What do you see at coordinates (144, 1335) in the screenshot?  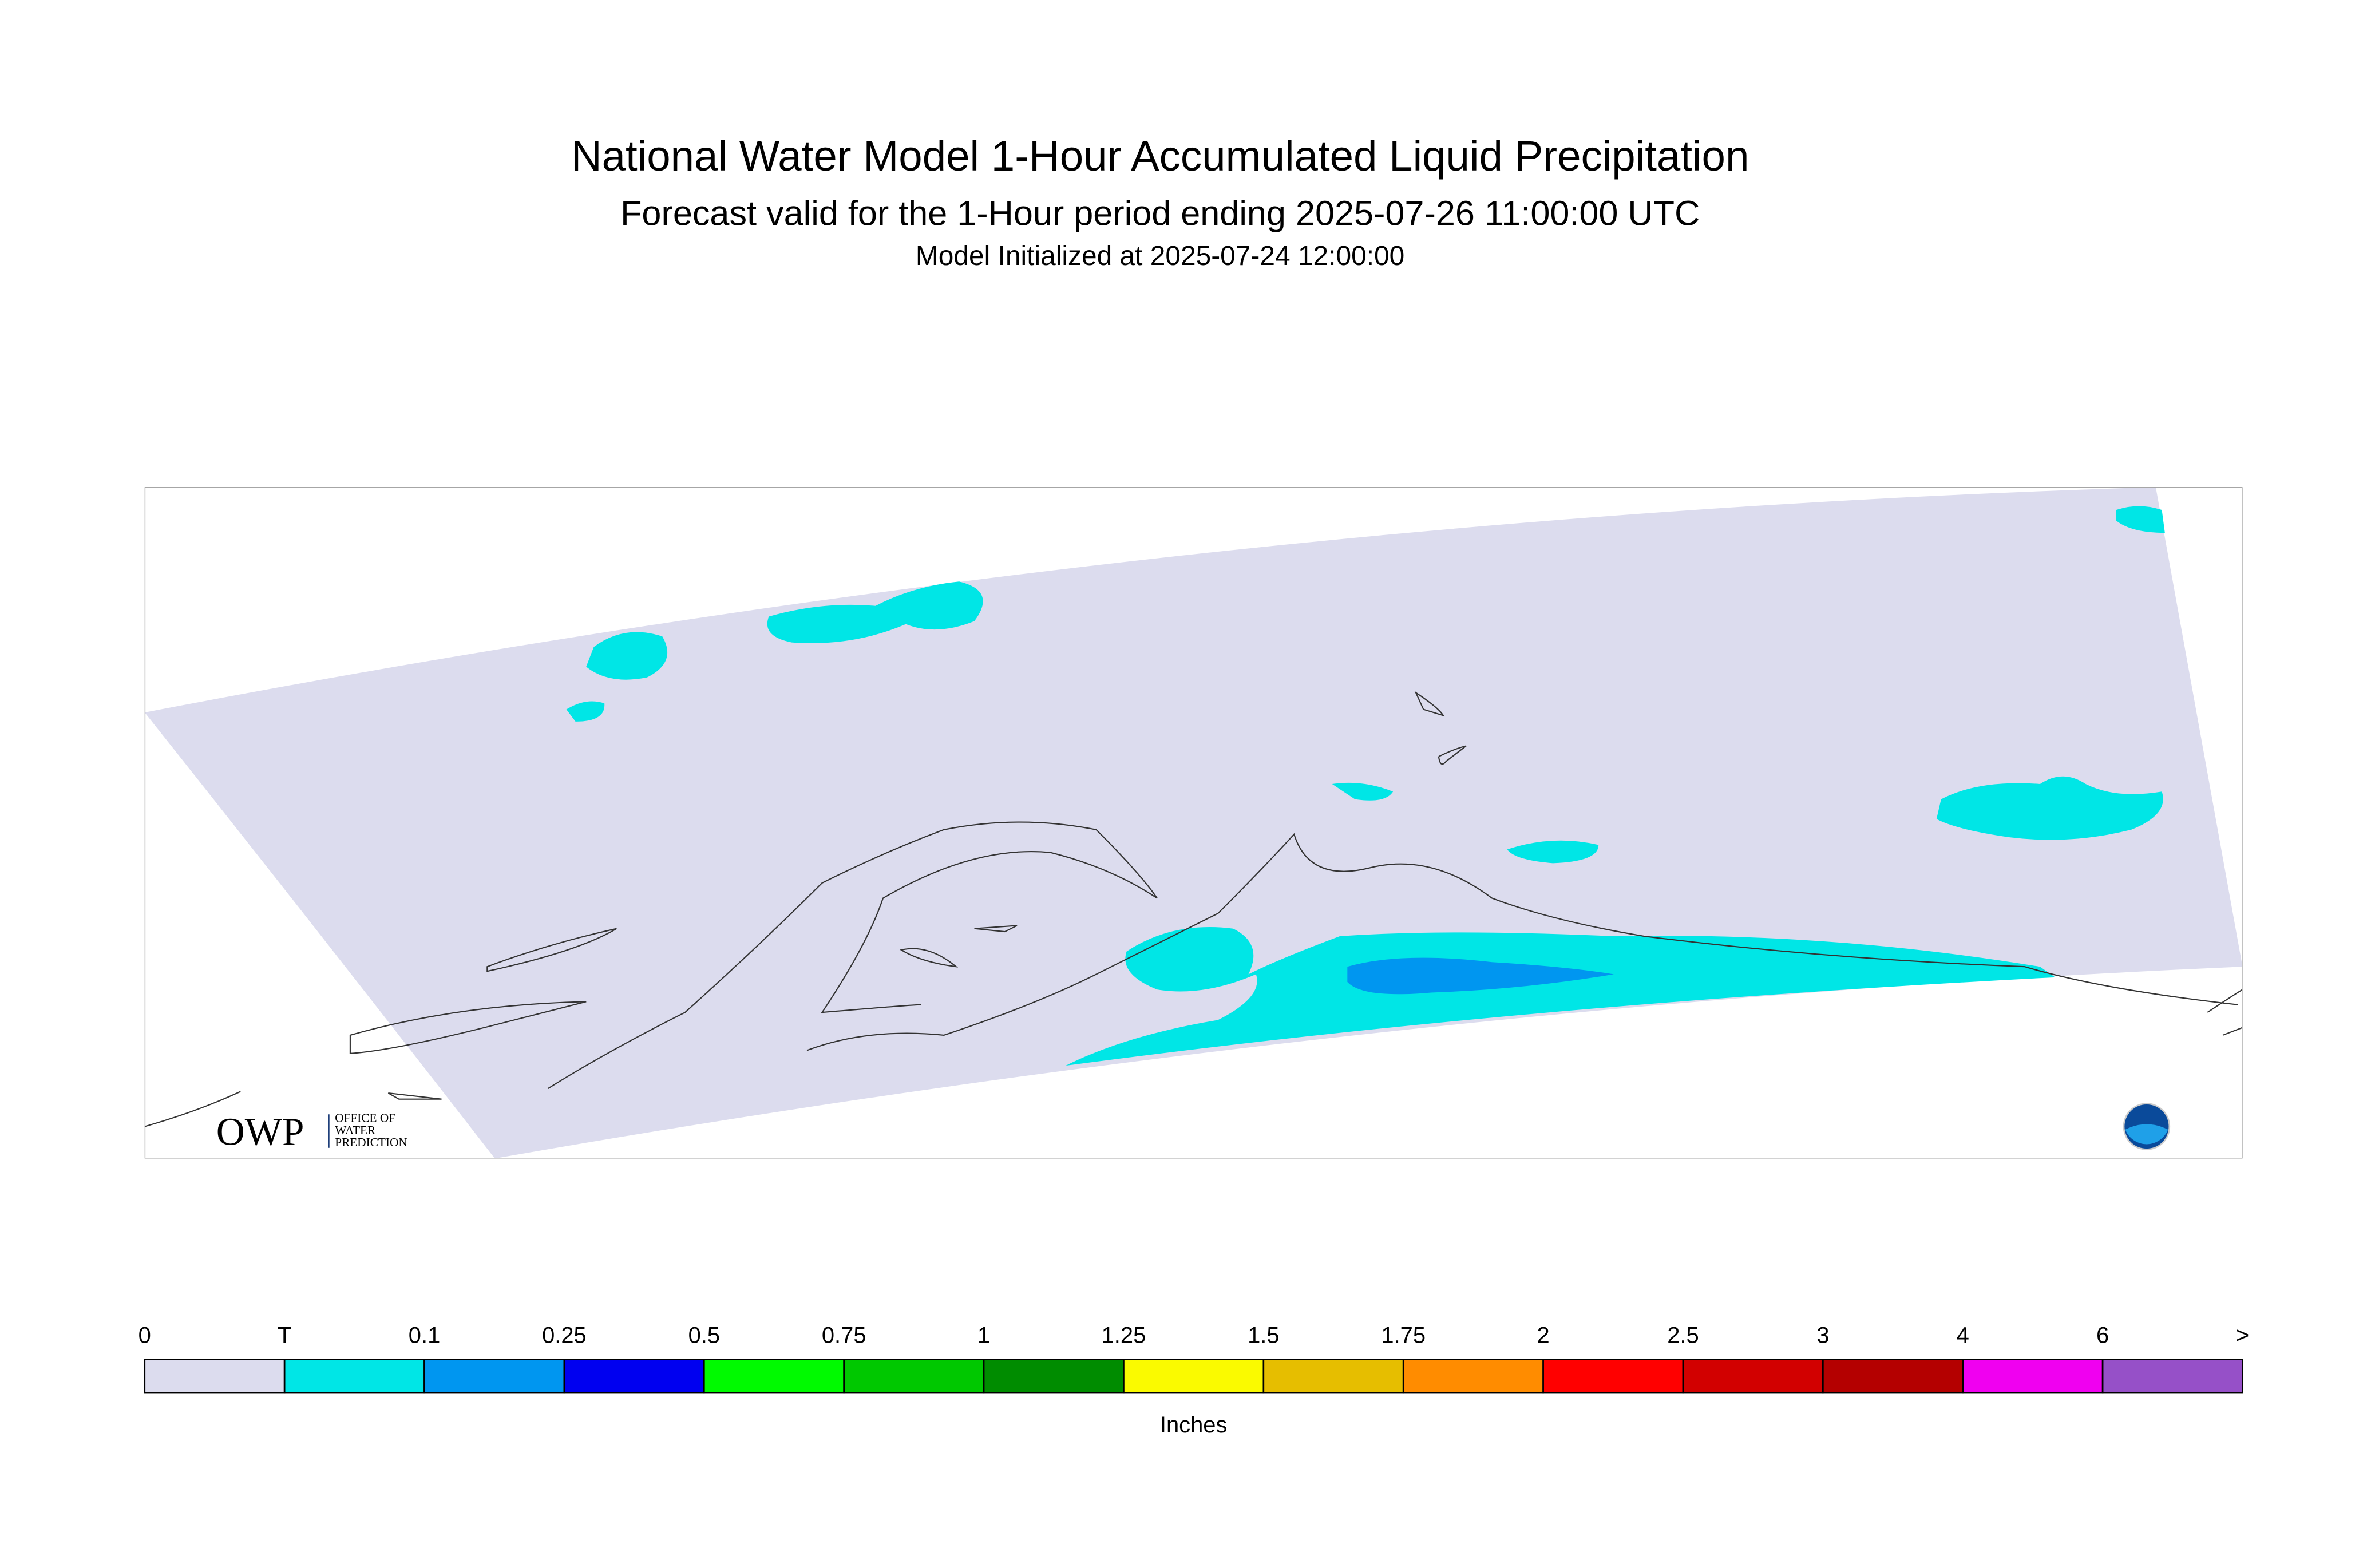 I see `legend-label: 0` at bounding box center [144, 1335].